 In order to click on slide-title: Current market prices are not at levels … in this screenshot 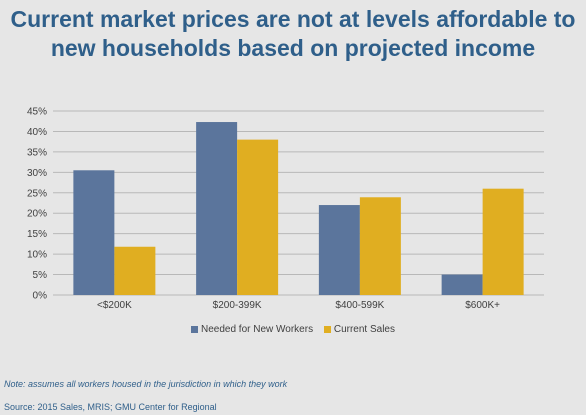, I will do `click(293, 33)`.